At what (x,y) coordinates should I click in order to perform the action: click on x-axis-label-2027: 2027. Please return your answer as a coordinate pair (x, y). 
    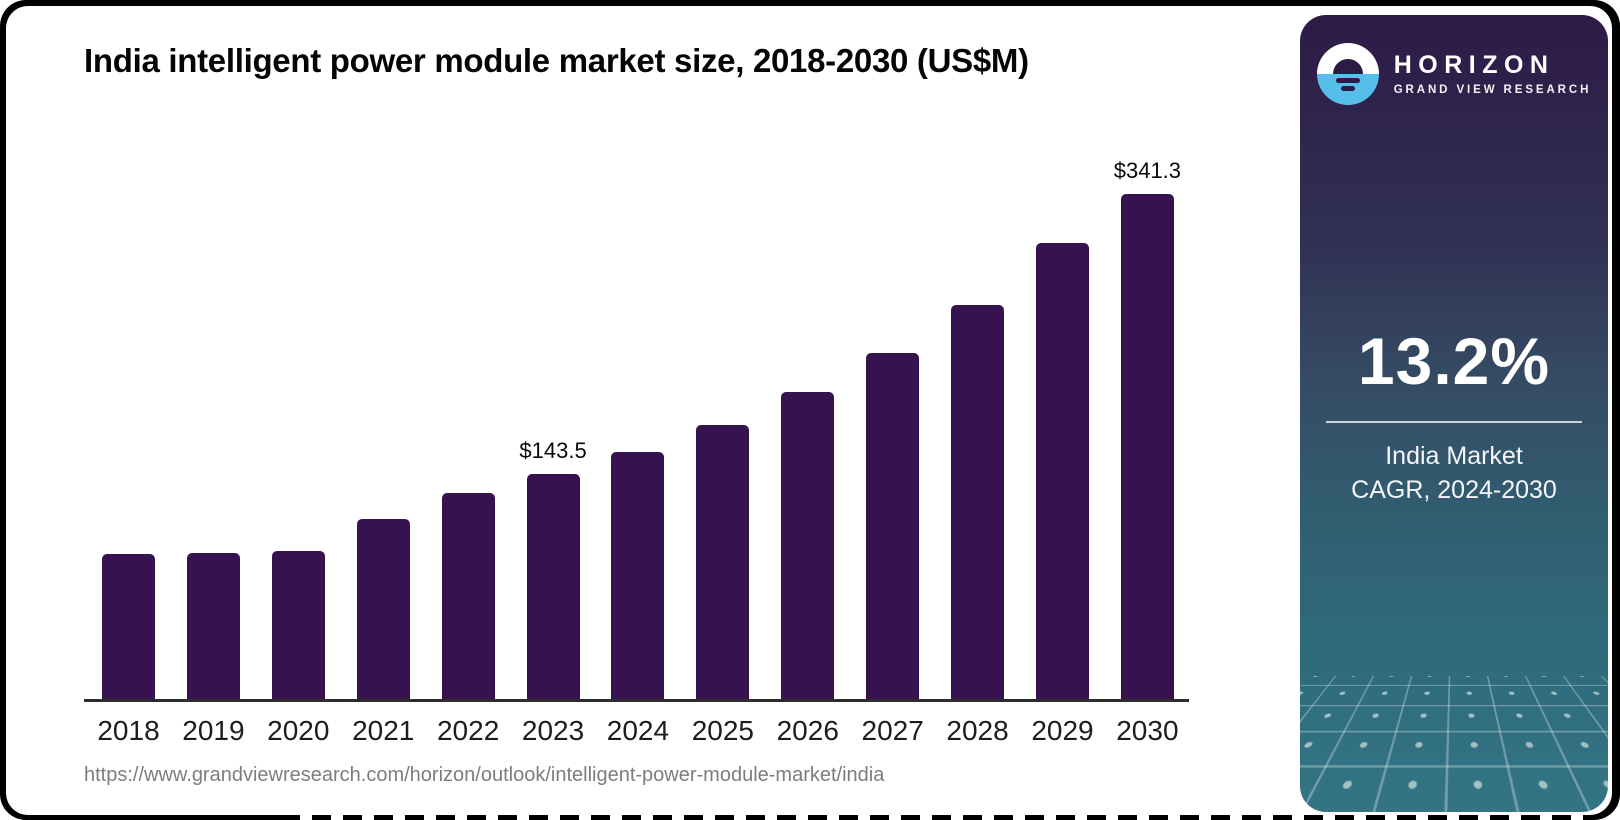
    Looking at the image, I should click on (892, 730).